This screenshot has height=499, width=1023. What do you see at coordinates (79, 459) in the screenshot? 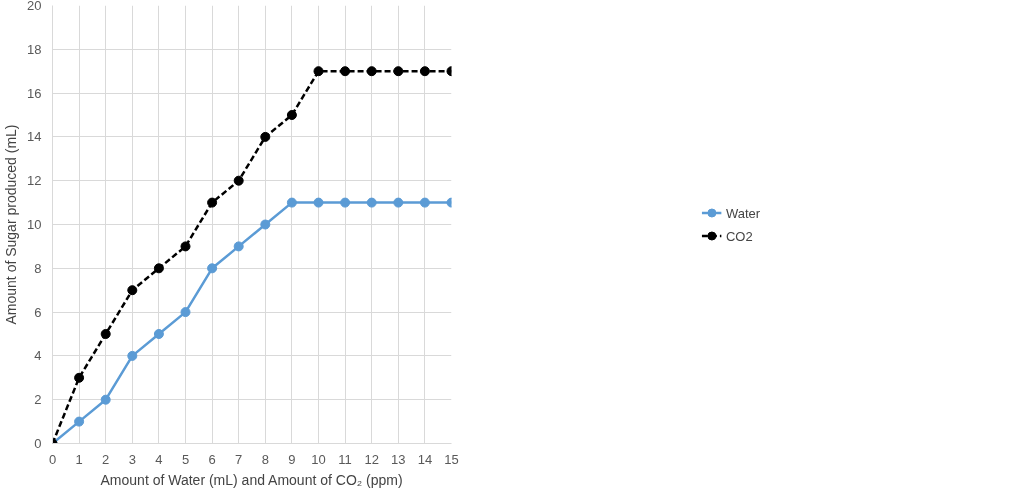
I see `x-tick-label: 1` at bounding box center [79, 459].